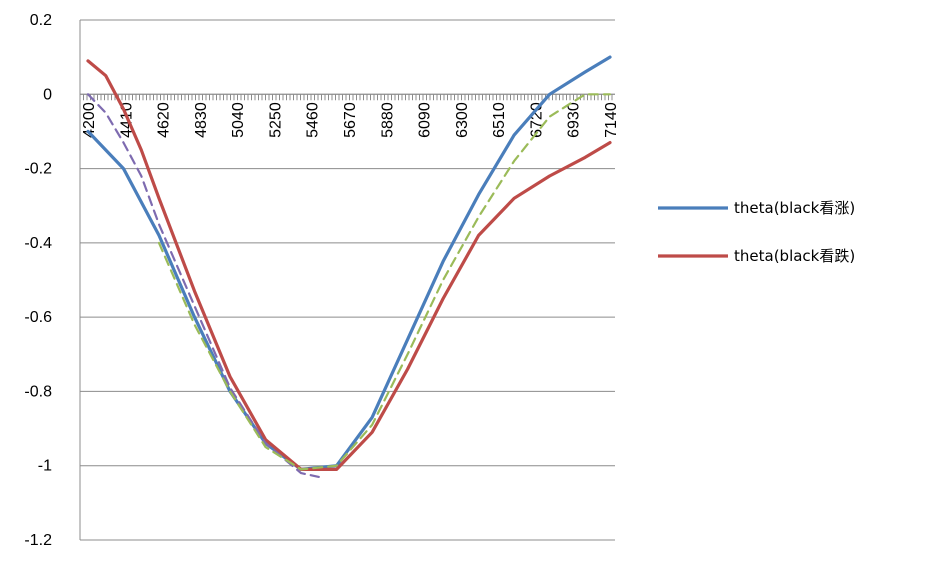 The height and width of the screenshot is (568, 928). I want to click on y-tick-label: 0, so click(47, 94).